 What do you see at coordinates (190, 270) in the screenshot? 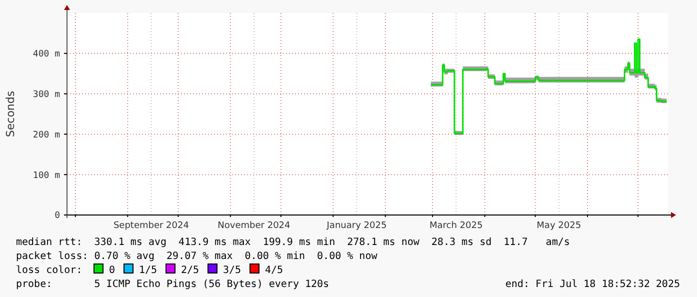
I see `legend-label: 2/5` at bounding box center [190, 270].